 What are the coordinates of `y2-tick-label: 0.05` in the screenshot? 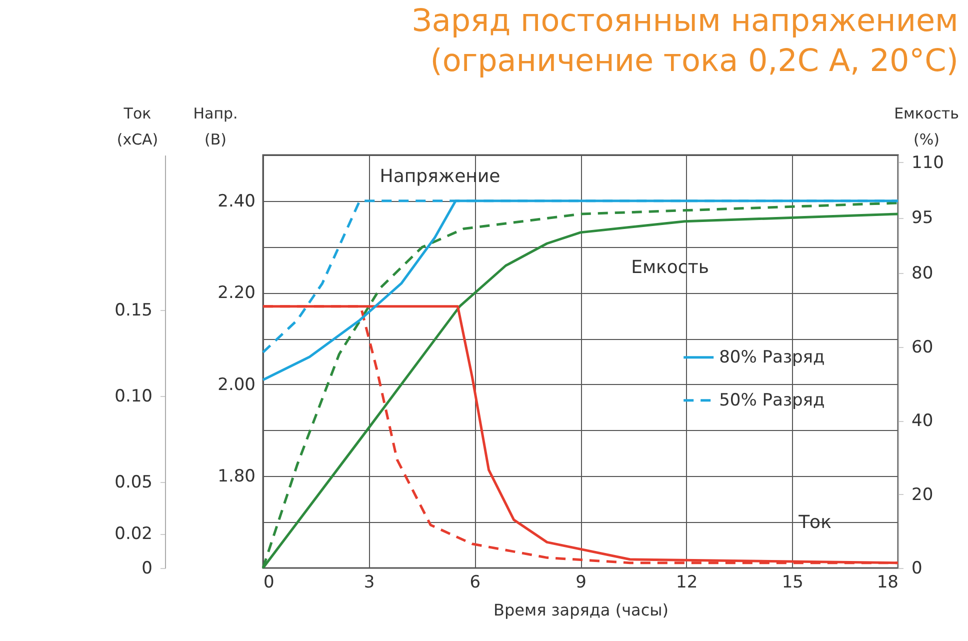 It's located at (133, 482).